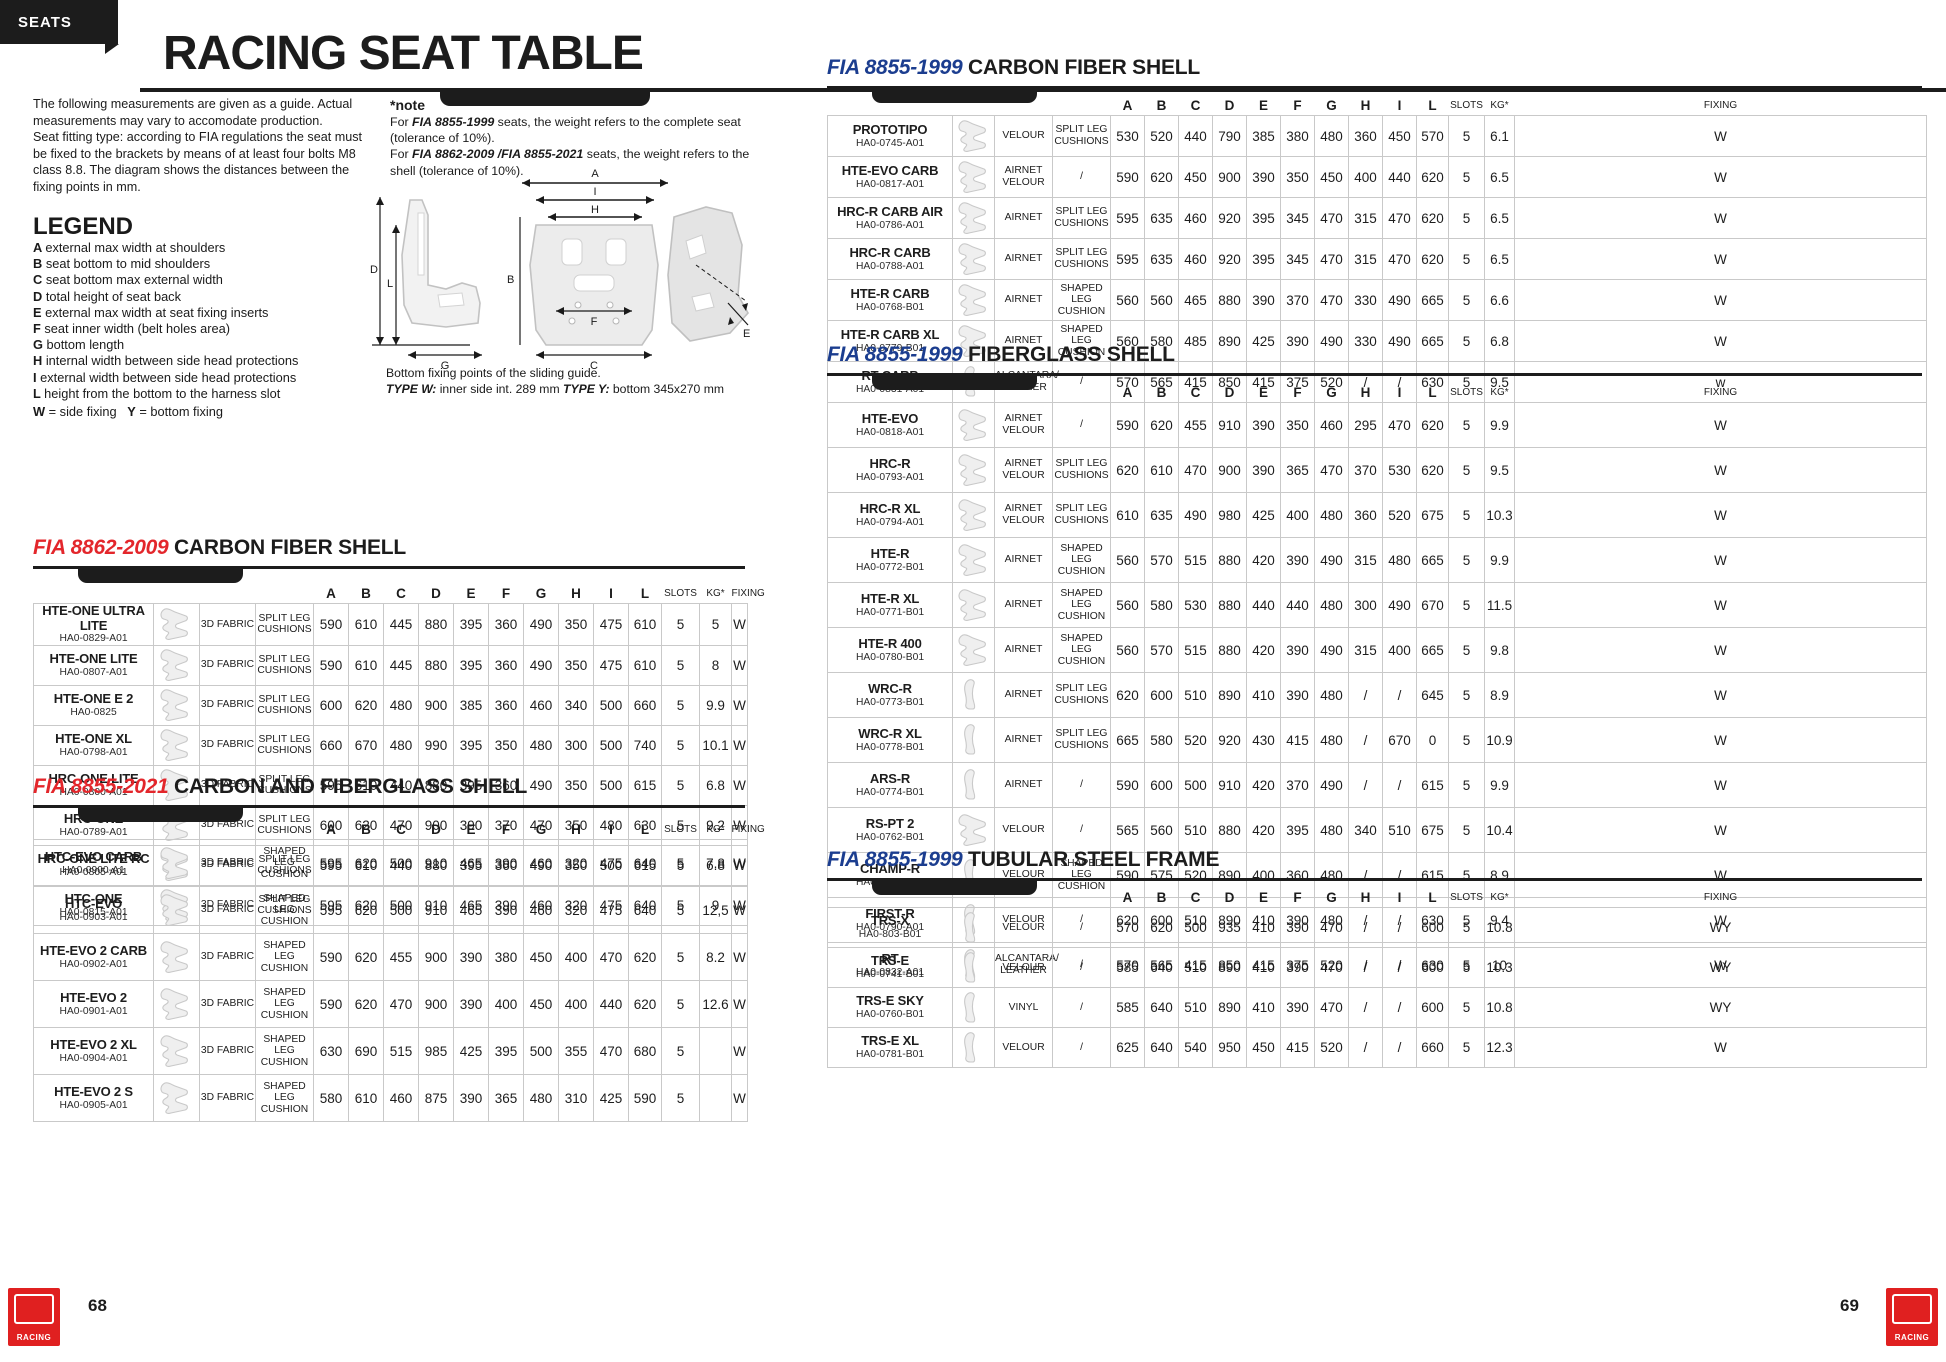  What do you see at coordinates (645, 1051) in the screenshot?
I see `cell-l: 680` at bounding box center [645, 1051].